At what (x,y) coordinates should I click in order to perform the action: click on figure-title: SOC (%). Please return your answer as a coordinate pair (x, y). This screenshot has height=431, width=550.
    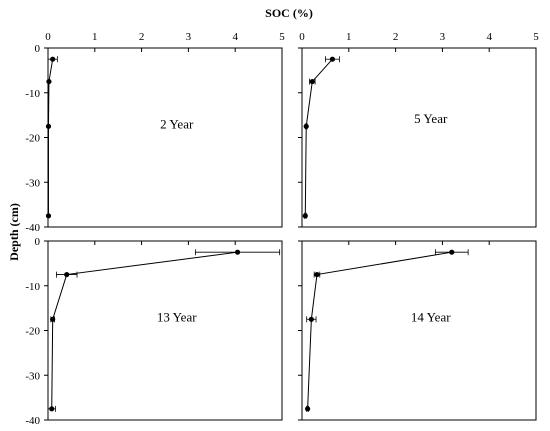
    Looking at the image, I should click on (289, 13).